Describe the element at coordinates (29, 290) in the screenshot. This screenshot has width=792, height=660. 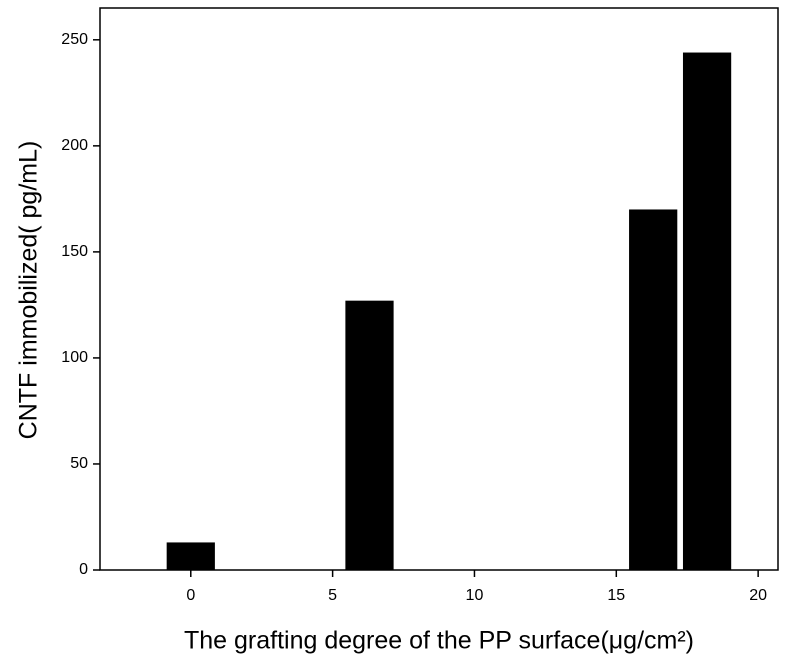
I see `y-axis-title: CNTF immobilized( pg/mL)` at that location.